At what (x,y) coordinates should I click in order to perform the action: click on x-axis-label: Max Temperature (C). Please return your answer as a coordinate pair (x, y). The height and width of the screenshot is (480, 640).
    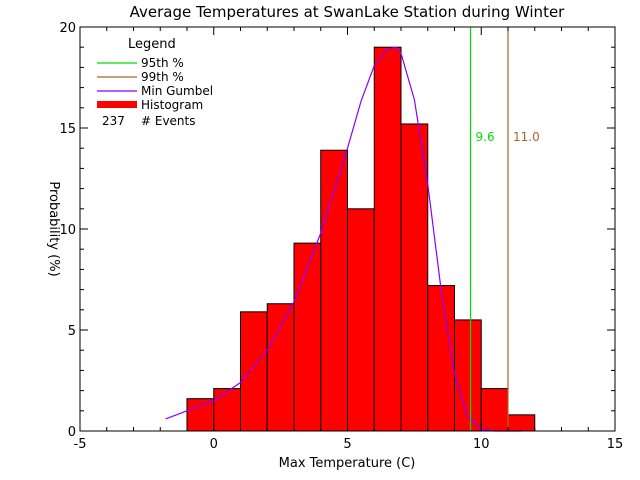
    Looking at the image, I should click on (347, 463).